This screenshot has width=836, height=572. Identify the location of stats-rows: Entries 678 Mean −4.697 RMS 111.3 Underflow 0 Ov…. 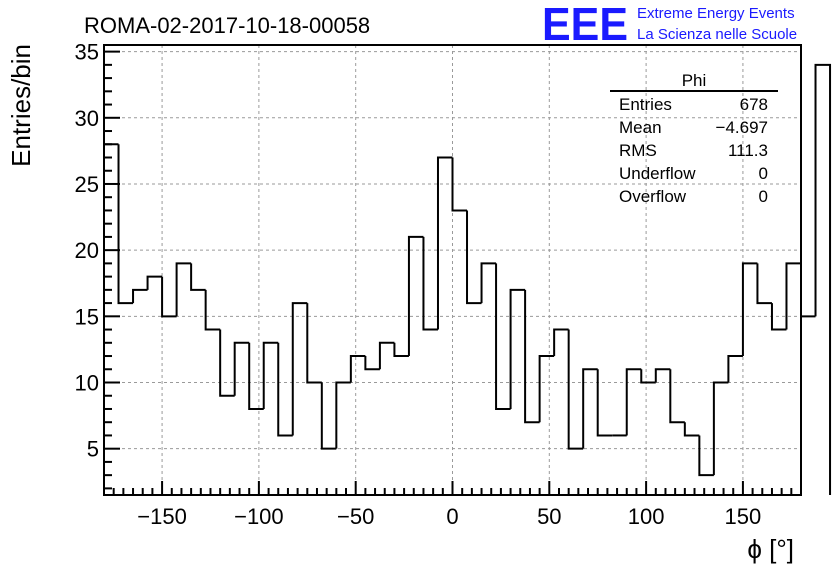
(693, 150).